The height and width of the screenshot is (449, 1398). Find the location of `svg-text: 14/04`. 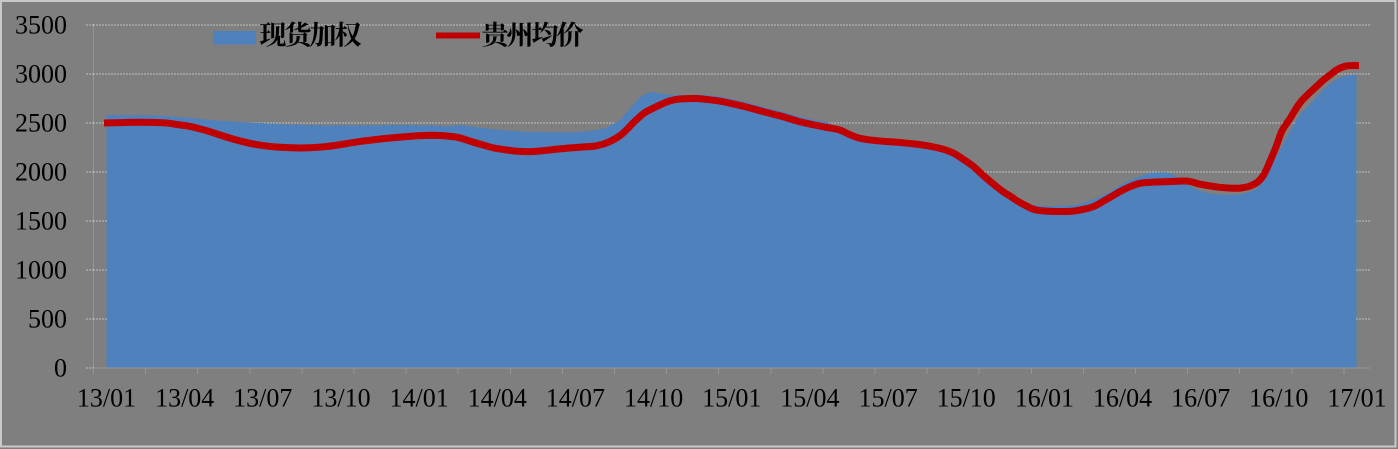

svg-text: 14/04 is located at coordinates (497, 398).